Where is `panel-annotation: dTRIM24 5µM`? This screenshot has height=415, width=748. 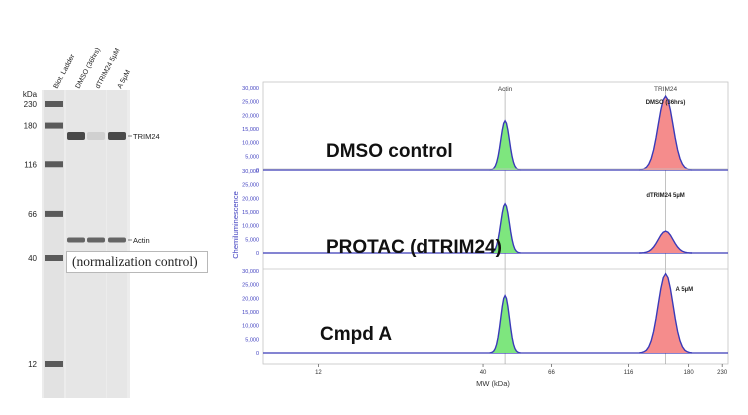
panel-annotation: dTRIM24 5µM is located at coordinates (665, 196).